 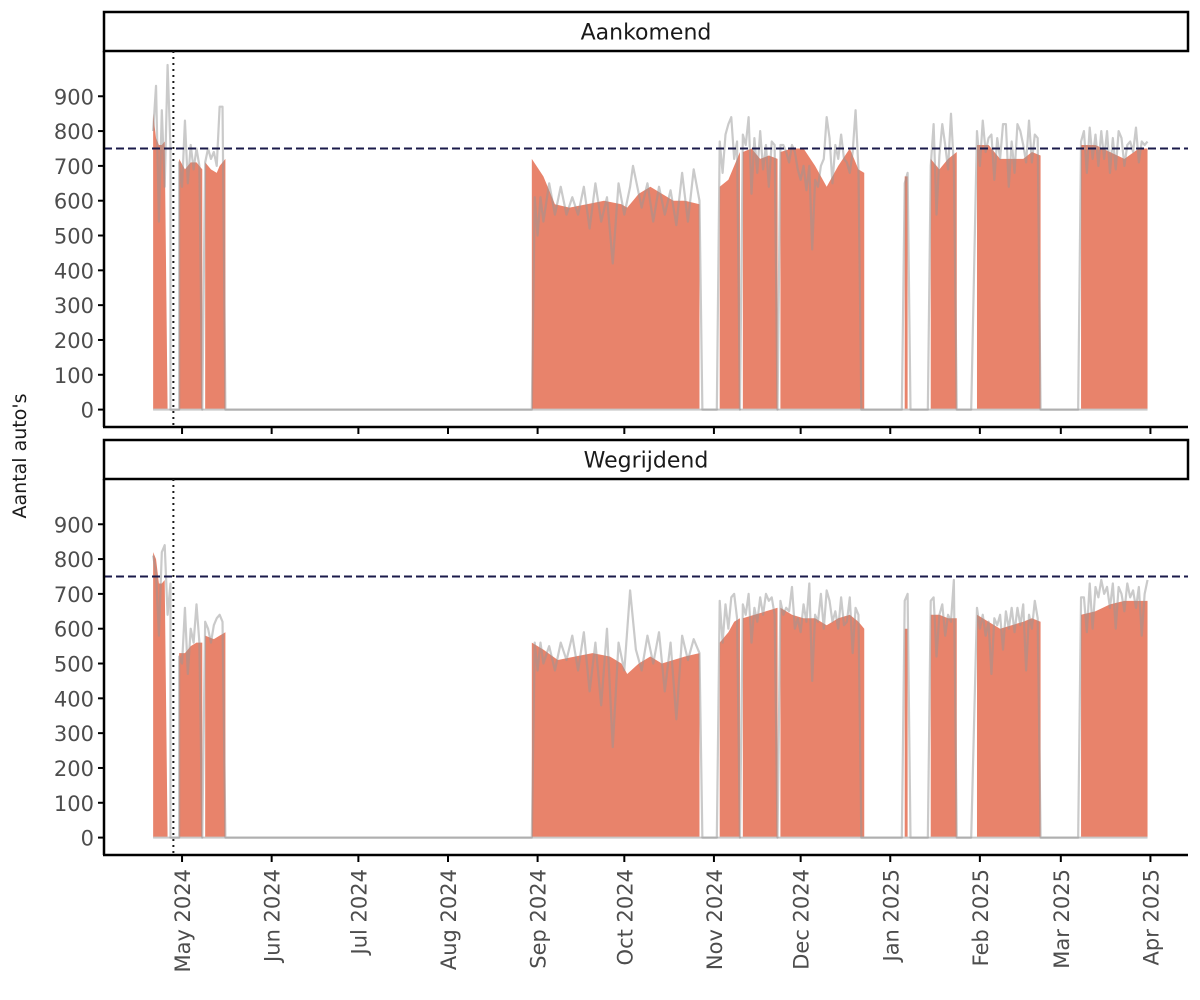 What do you see at coordinates (449, 919) in the screenshot?
I see `x-tick-label: Aug 2024` at bounding box center [449, 919].